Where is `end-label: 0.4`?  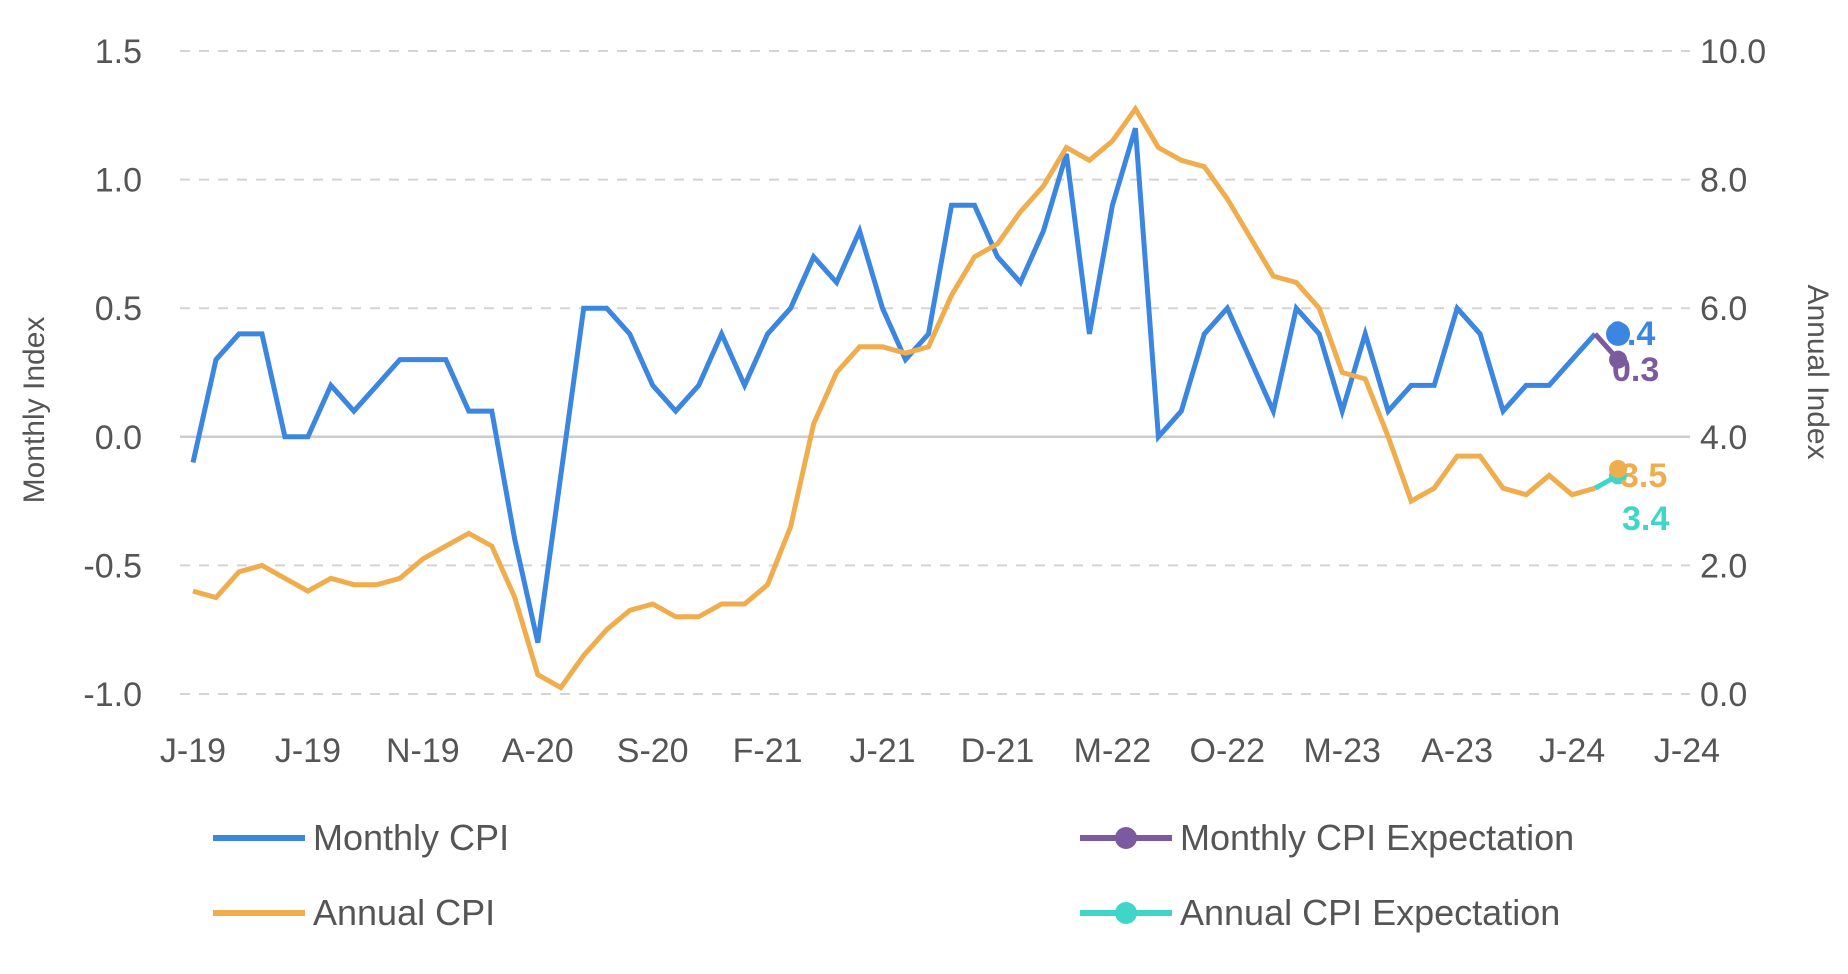 end-label: 0.4 is located at coordinates (1631, 334).